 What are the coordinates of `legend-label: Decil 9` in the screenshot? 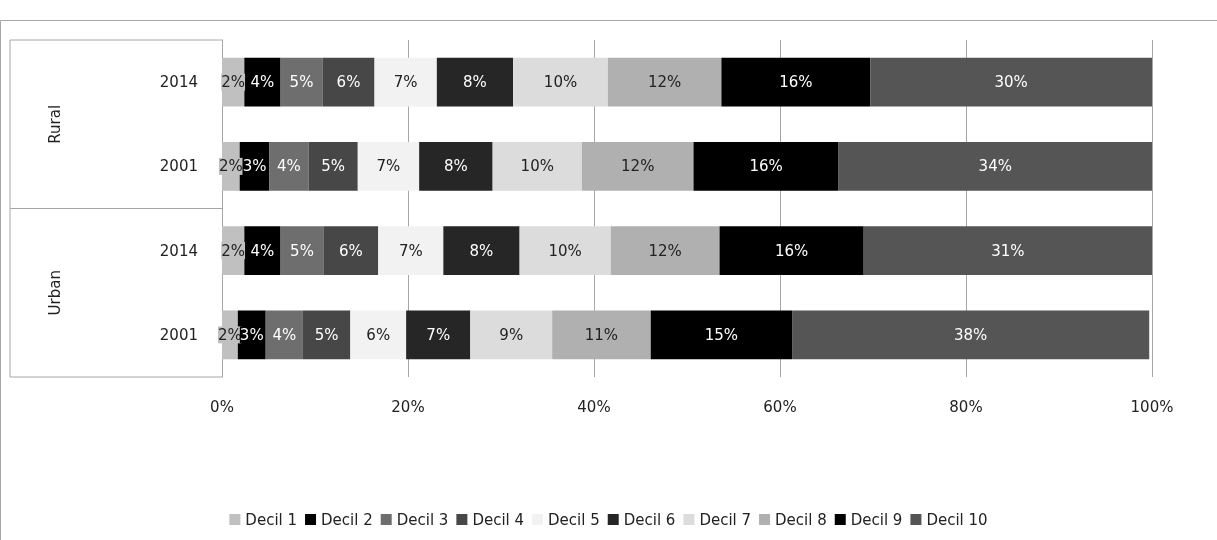 It's located at (876, 519).